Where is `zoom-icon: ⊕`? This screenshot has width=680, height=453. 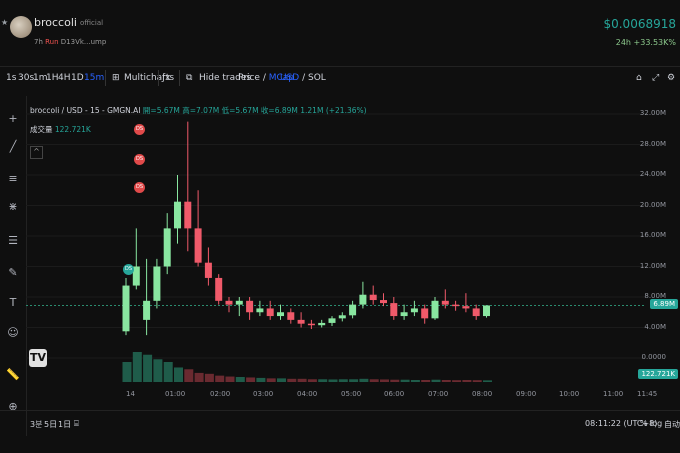 zoom-icon: ⊕ is located at coordinates (13, 406).